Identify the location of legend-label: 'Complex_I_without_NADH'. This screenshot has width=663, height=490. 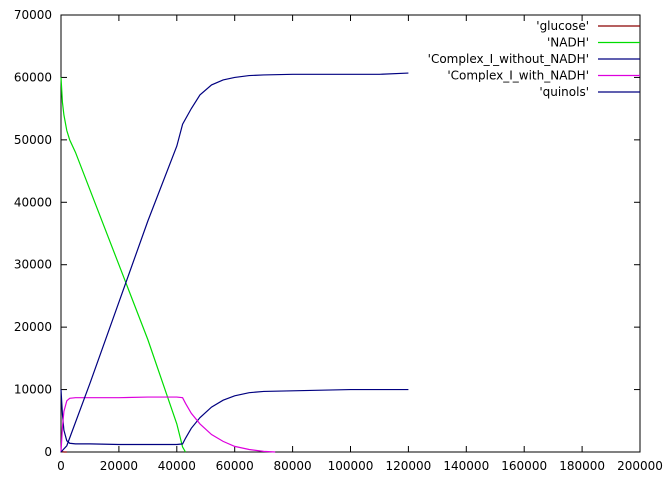
(508, 59).